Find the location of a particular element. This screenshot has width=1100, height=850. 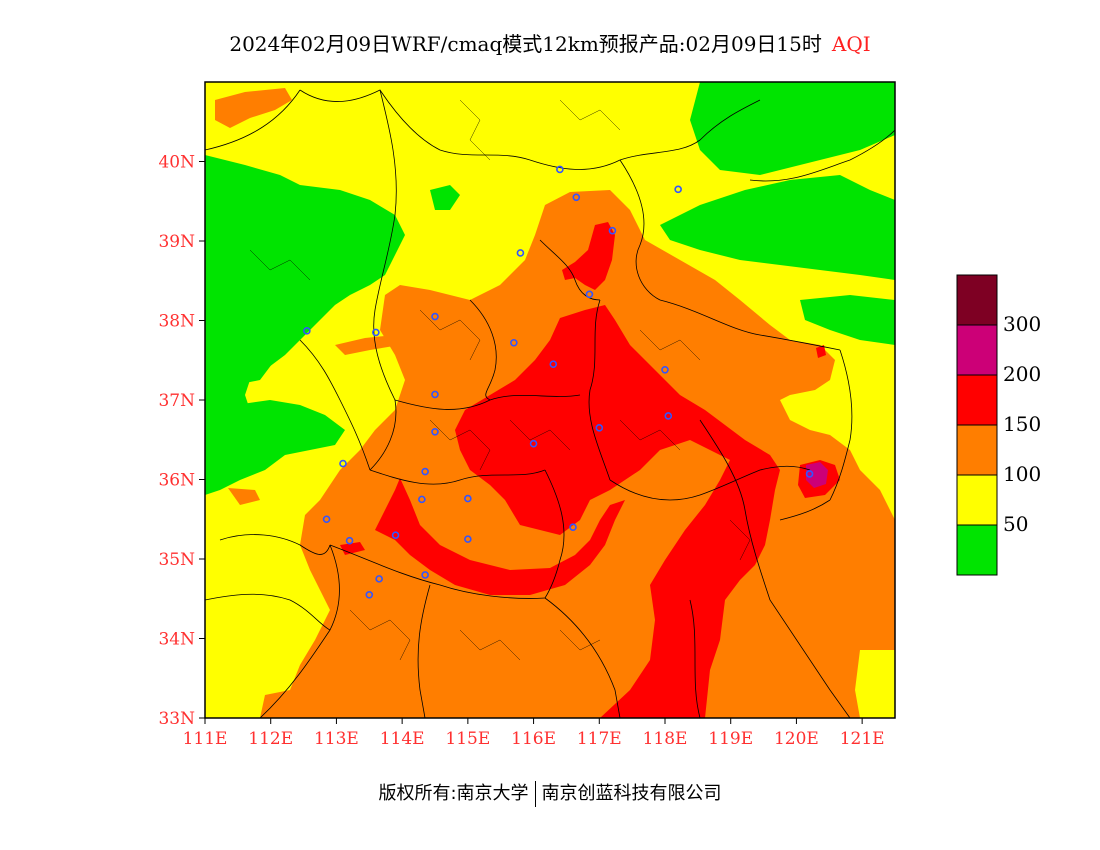

aqi-region-green-northeast is located at coordinates (792, 128).